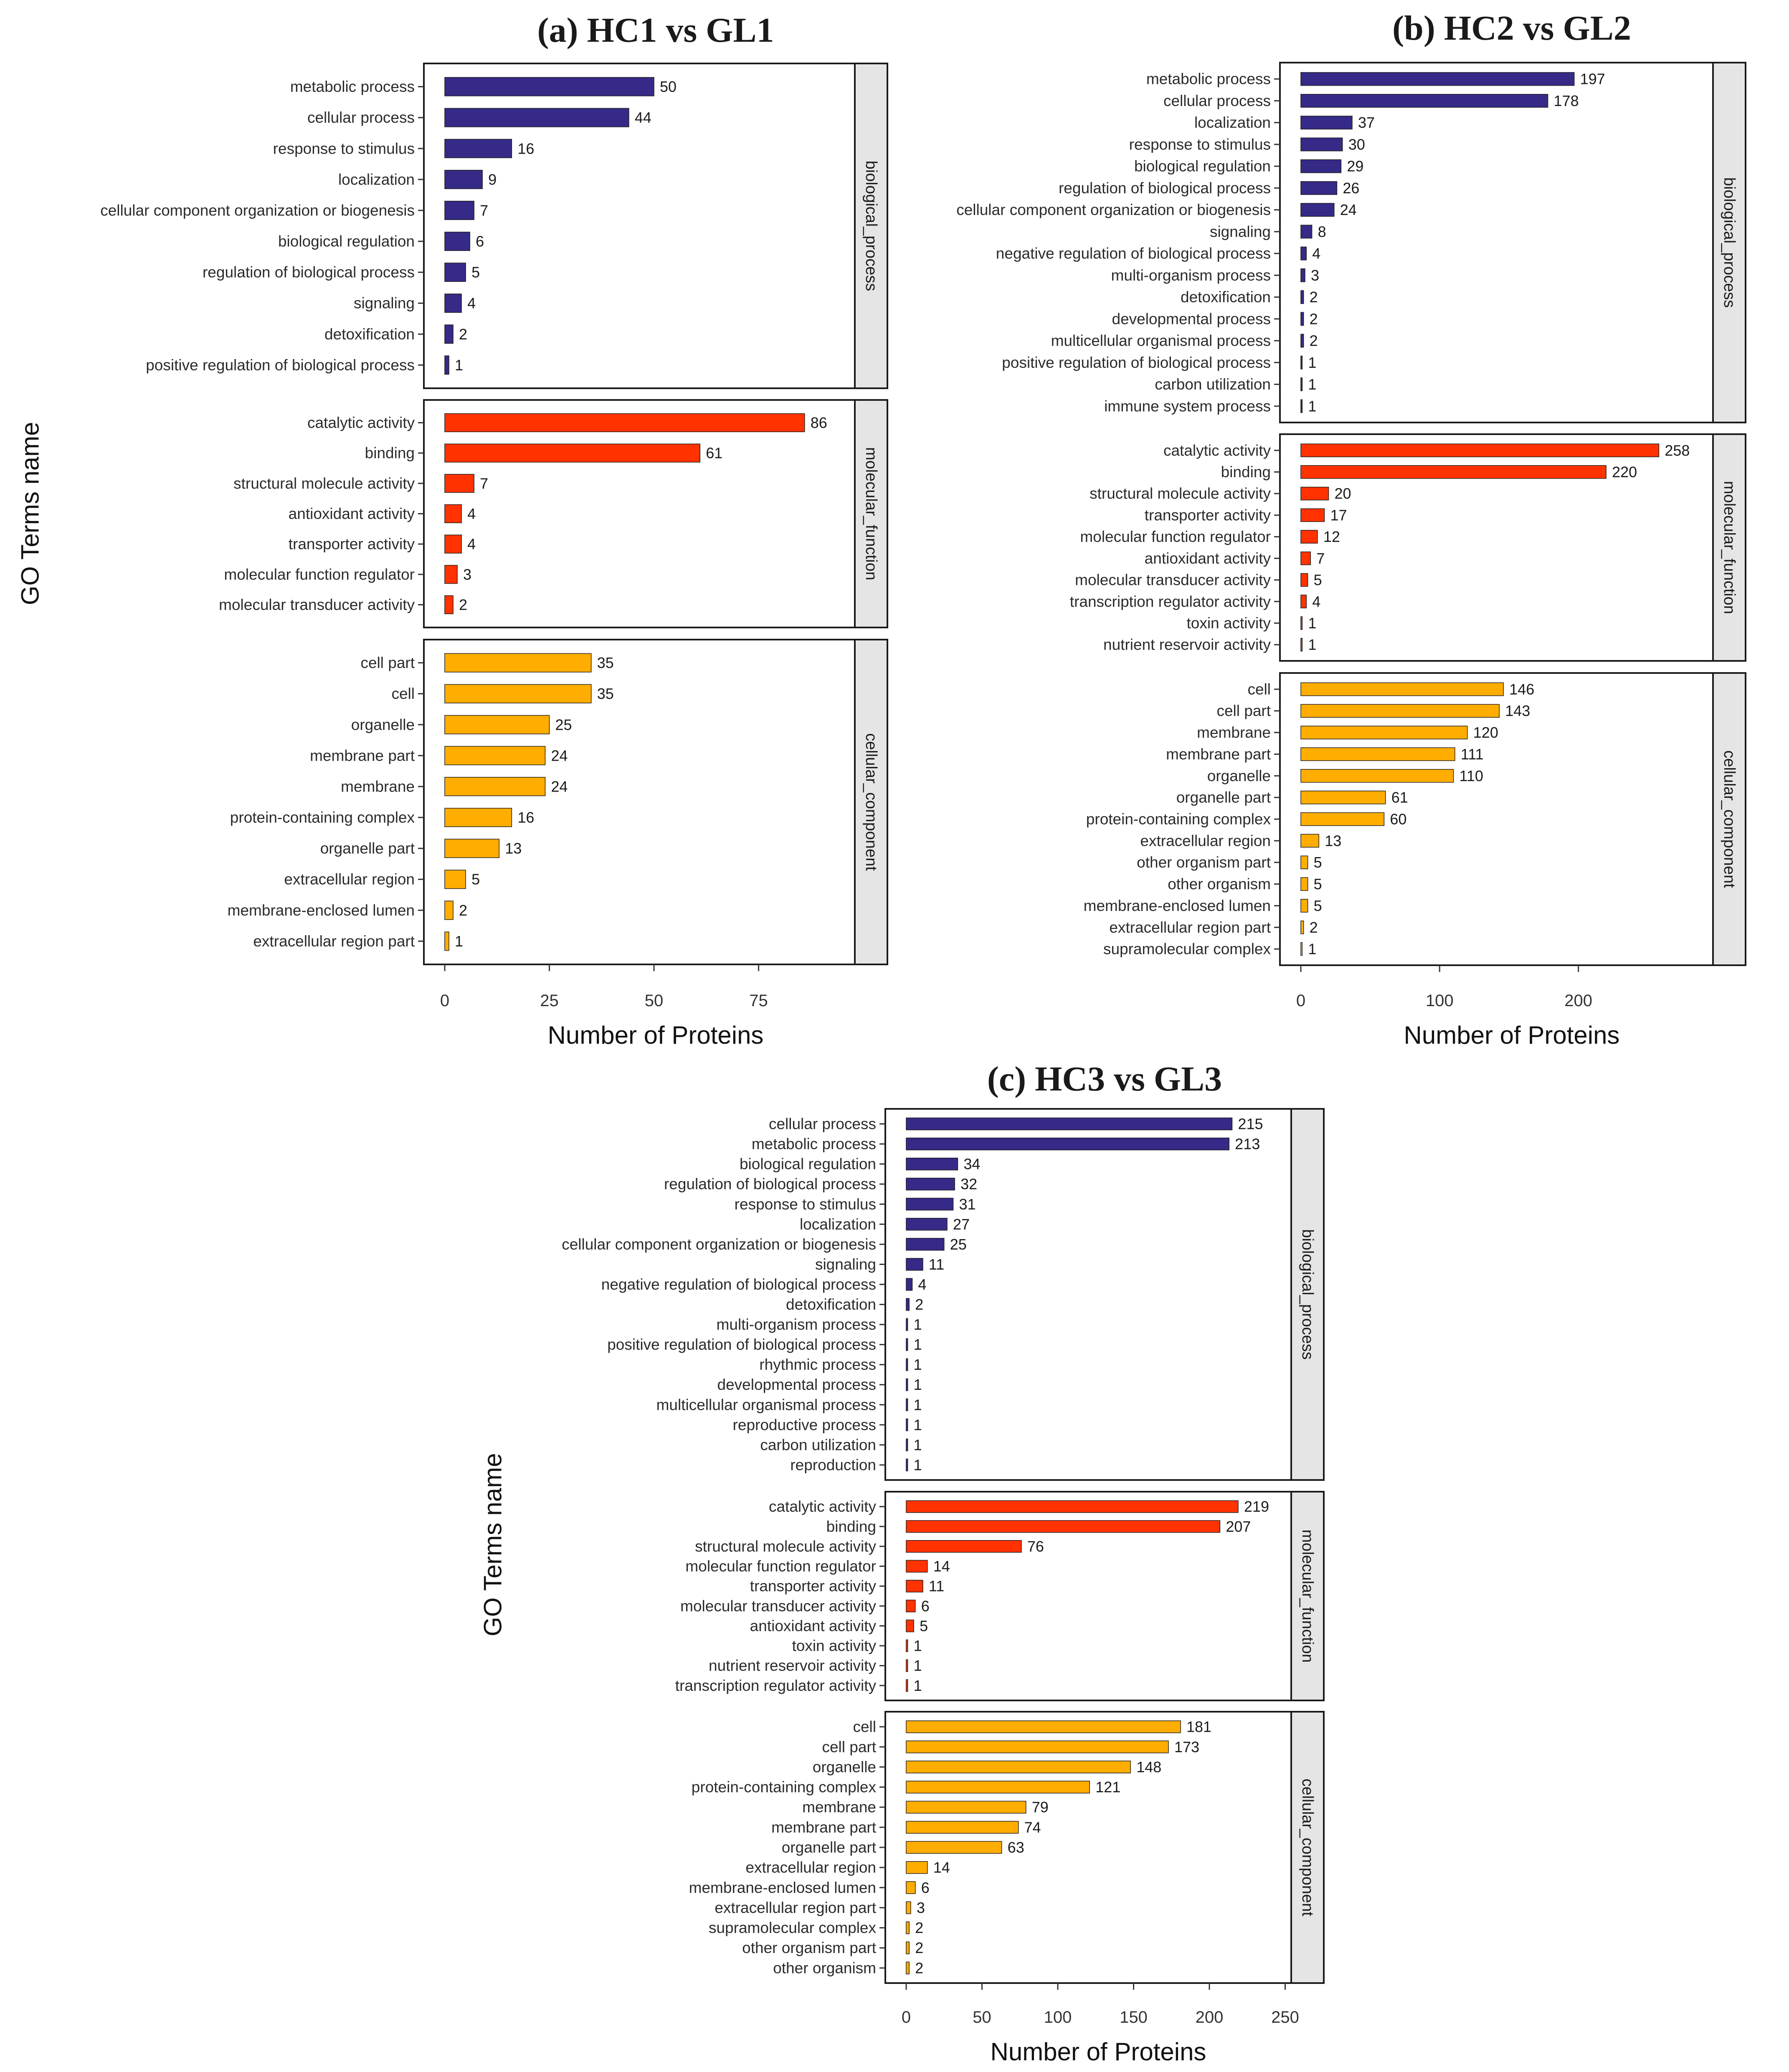  Describe the element at coordinates (1187, 644) in the screenshot. I see `category-label: nutrient reservoir activity` at that location.